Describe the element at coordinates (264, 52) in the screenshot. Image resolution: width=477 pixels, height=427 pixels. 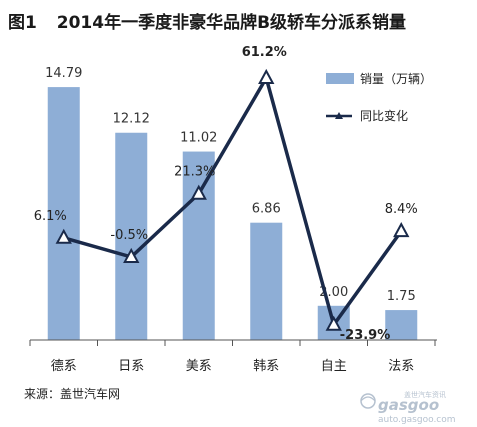
I see `line-value-label-4: 61.2%` at that location.